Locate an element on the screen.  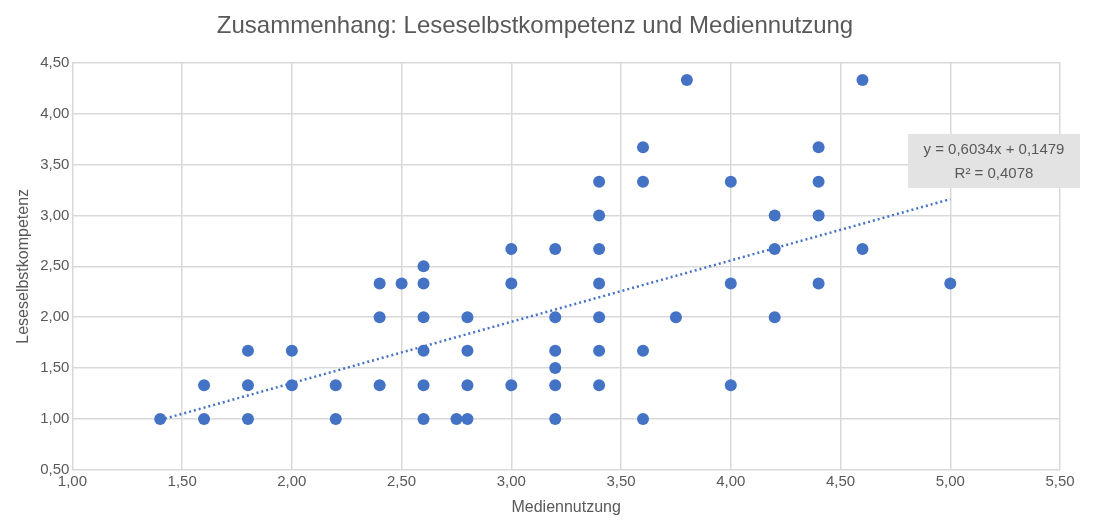
y-tick-label: 3,00 is located at coordinates (55, 214).